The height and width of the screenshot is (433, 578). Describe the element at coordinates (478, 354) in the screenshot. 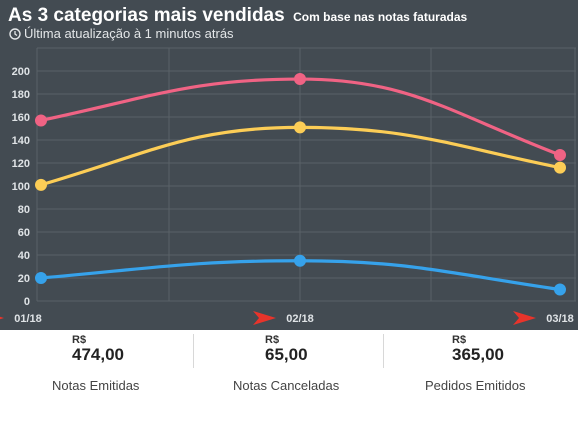

I see `stat-value: 365,00` at that location.